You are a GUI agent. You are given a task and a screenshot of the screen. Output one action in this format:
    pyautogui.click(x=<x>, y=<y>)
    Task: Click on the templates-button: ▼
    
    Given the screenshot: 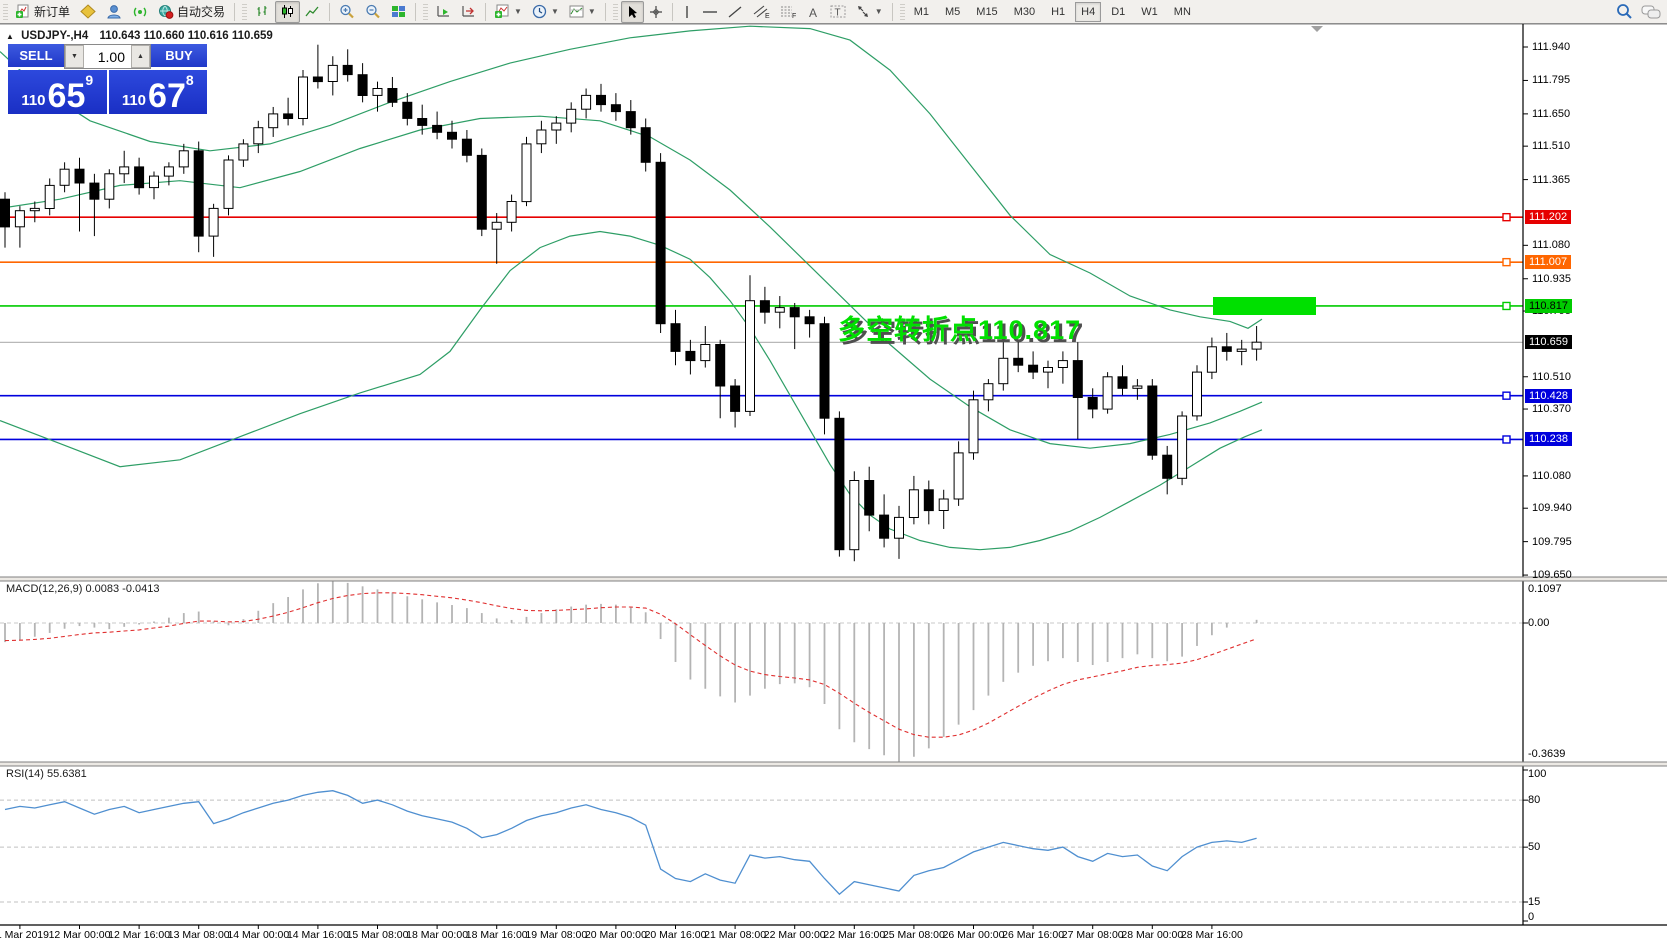 What is the action you would take?
    pyautogui.click(x=582, y=12)
    